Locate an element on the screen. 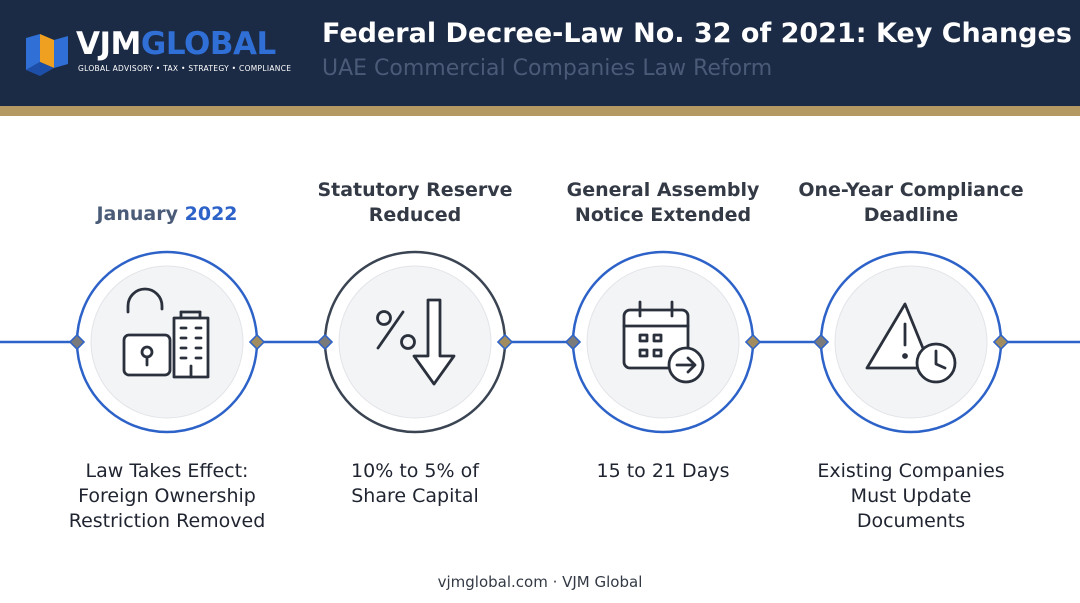  logo-text-global: GLOBAL is located at coordinates (208, 44).